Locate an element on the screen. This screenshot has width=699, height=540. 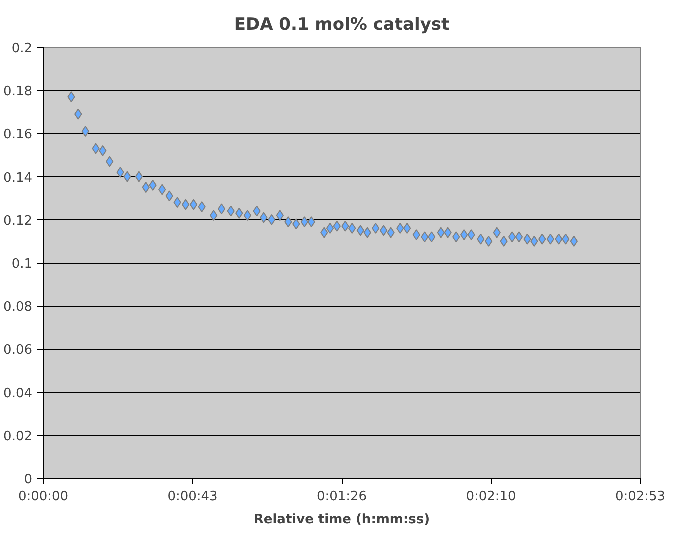
x-tick-label: 0:02:53 is located at coordinates (640, 497).